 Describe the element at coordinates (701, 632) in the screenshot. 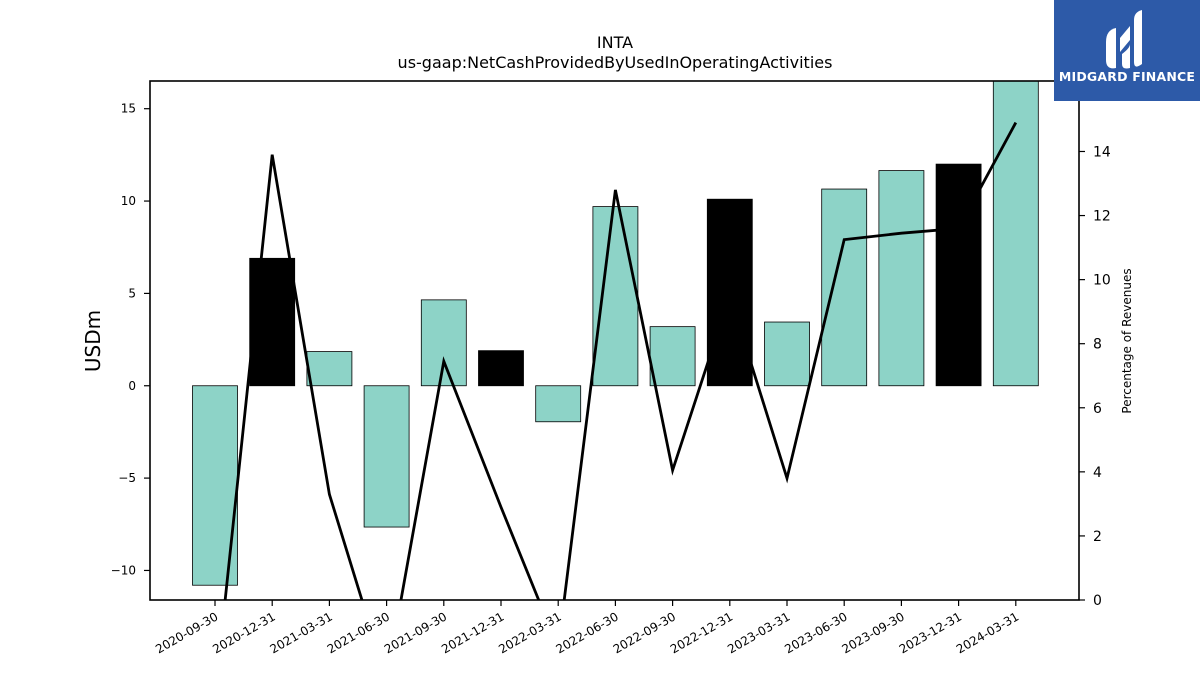

I see `x-tick-label-2022-12-31: 2022-12-31` at that location.